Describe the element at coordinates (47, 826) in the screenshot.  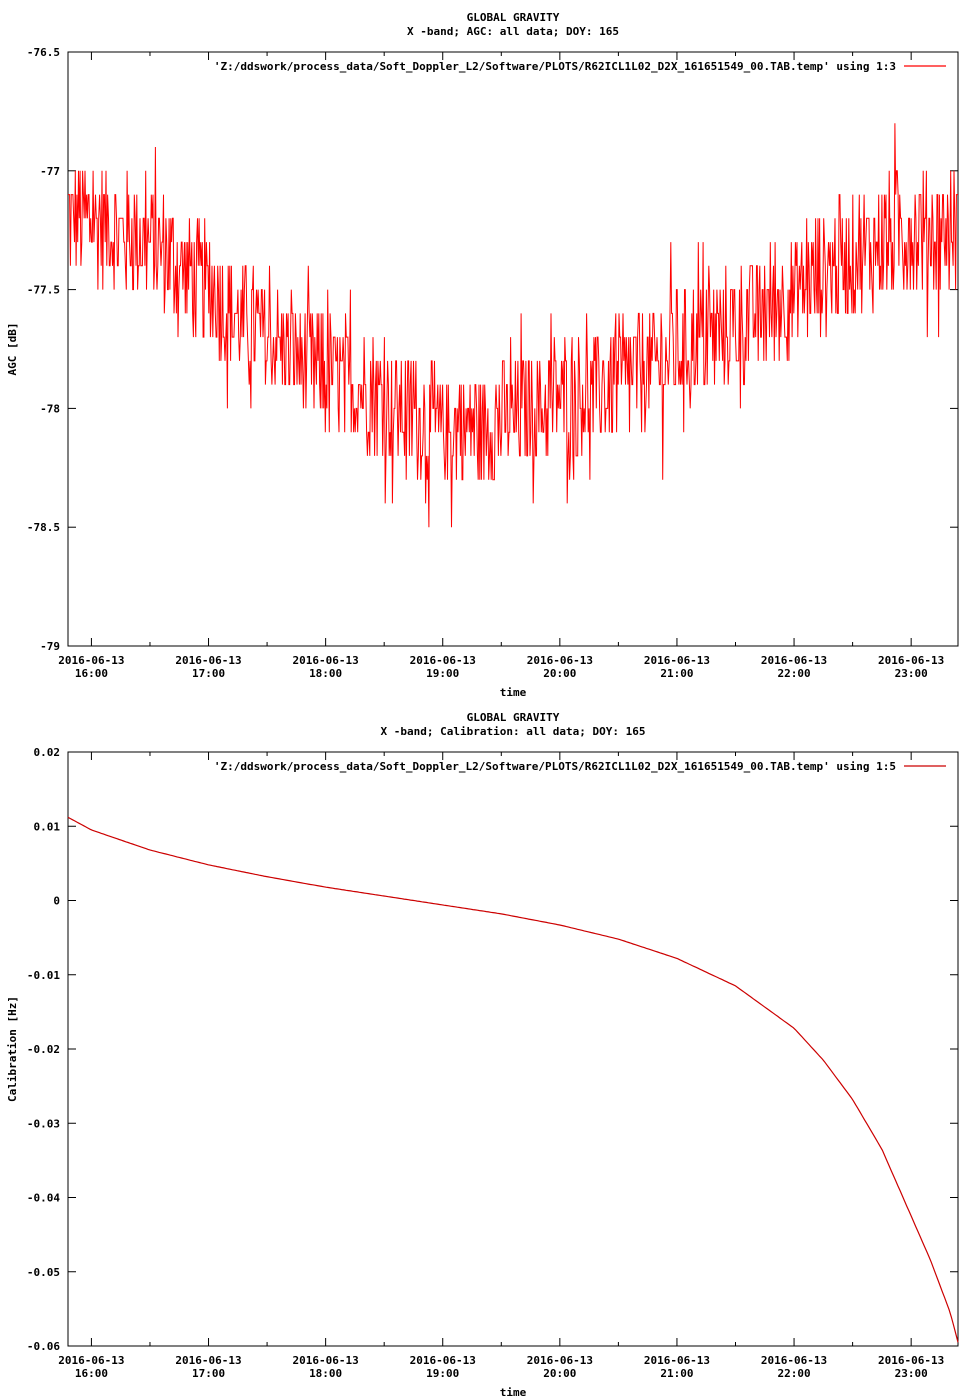
I see `y-tick-label: 0.01` at that location.